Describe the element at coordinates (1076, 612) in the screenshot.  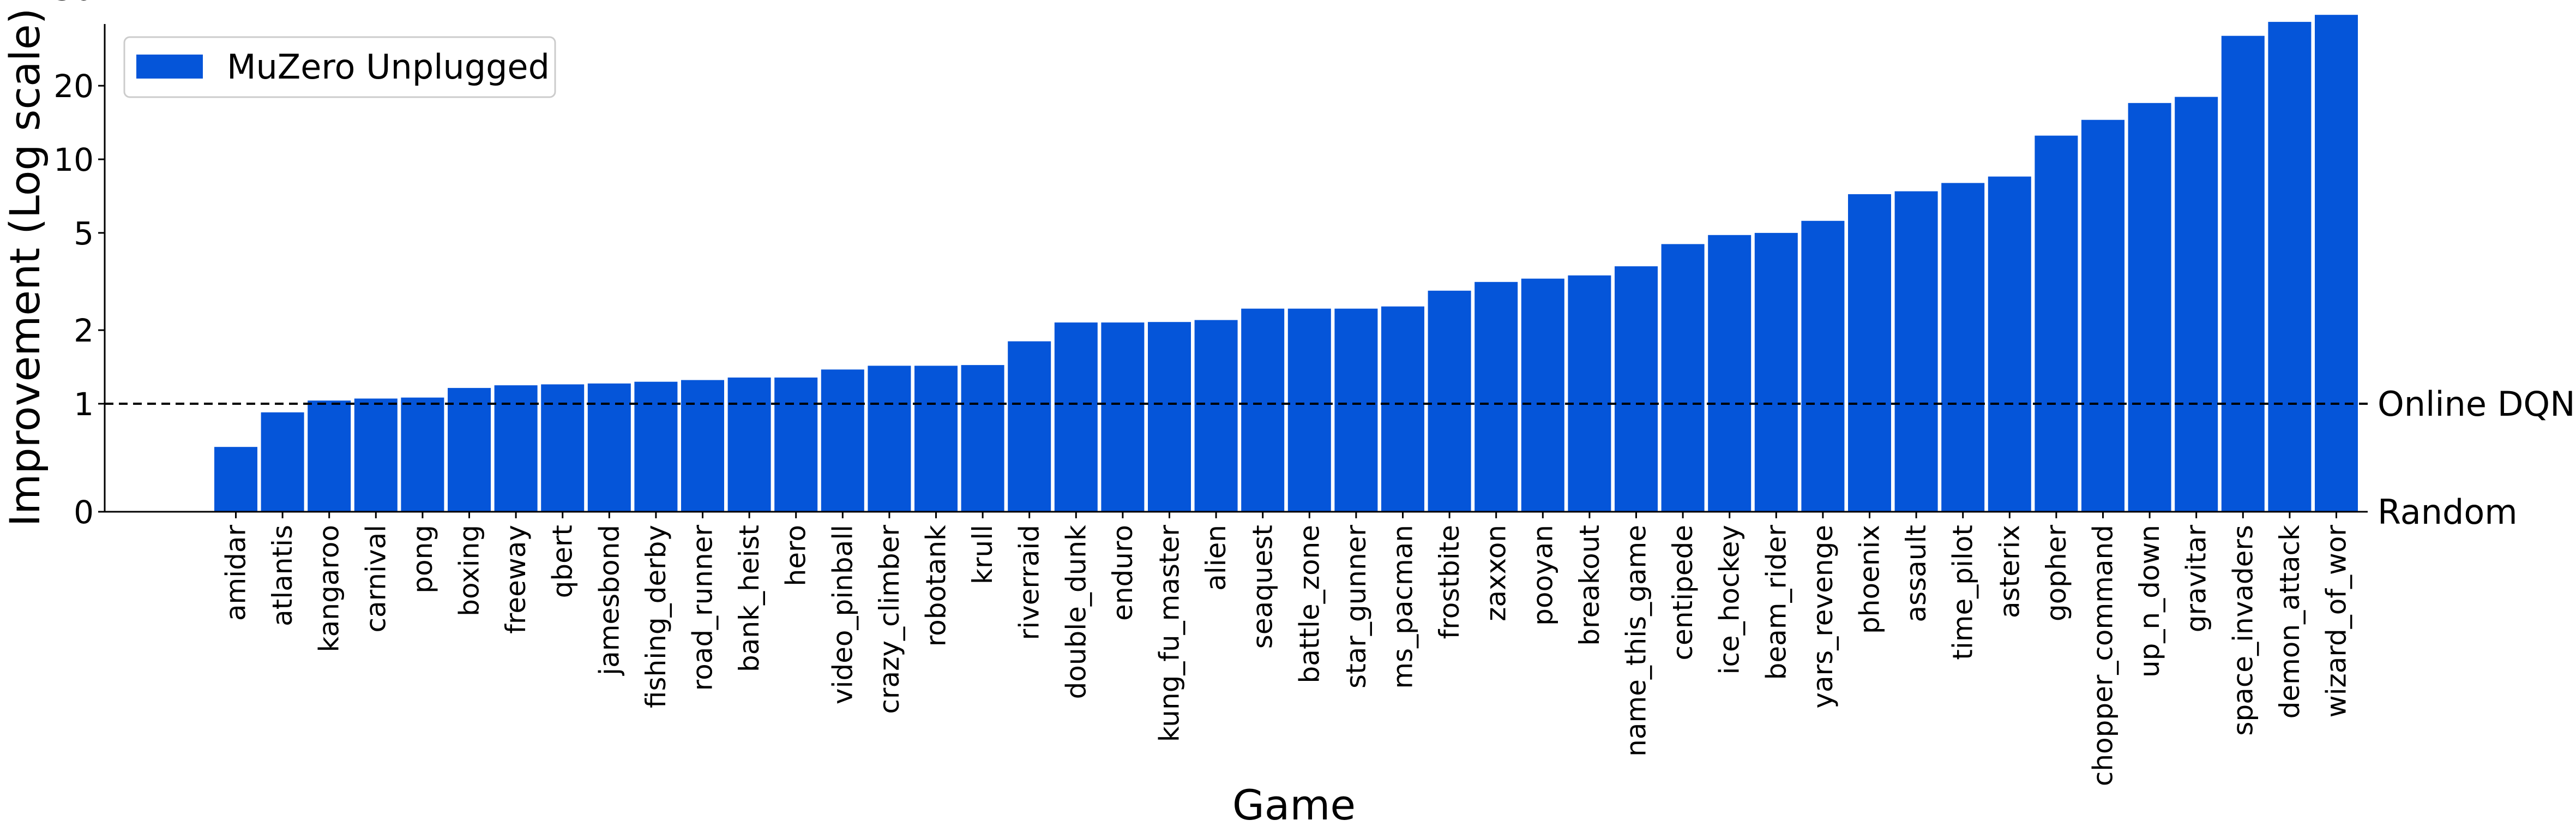
I see `x-tick-label-double_dunk: double_dunk` at that location.